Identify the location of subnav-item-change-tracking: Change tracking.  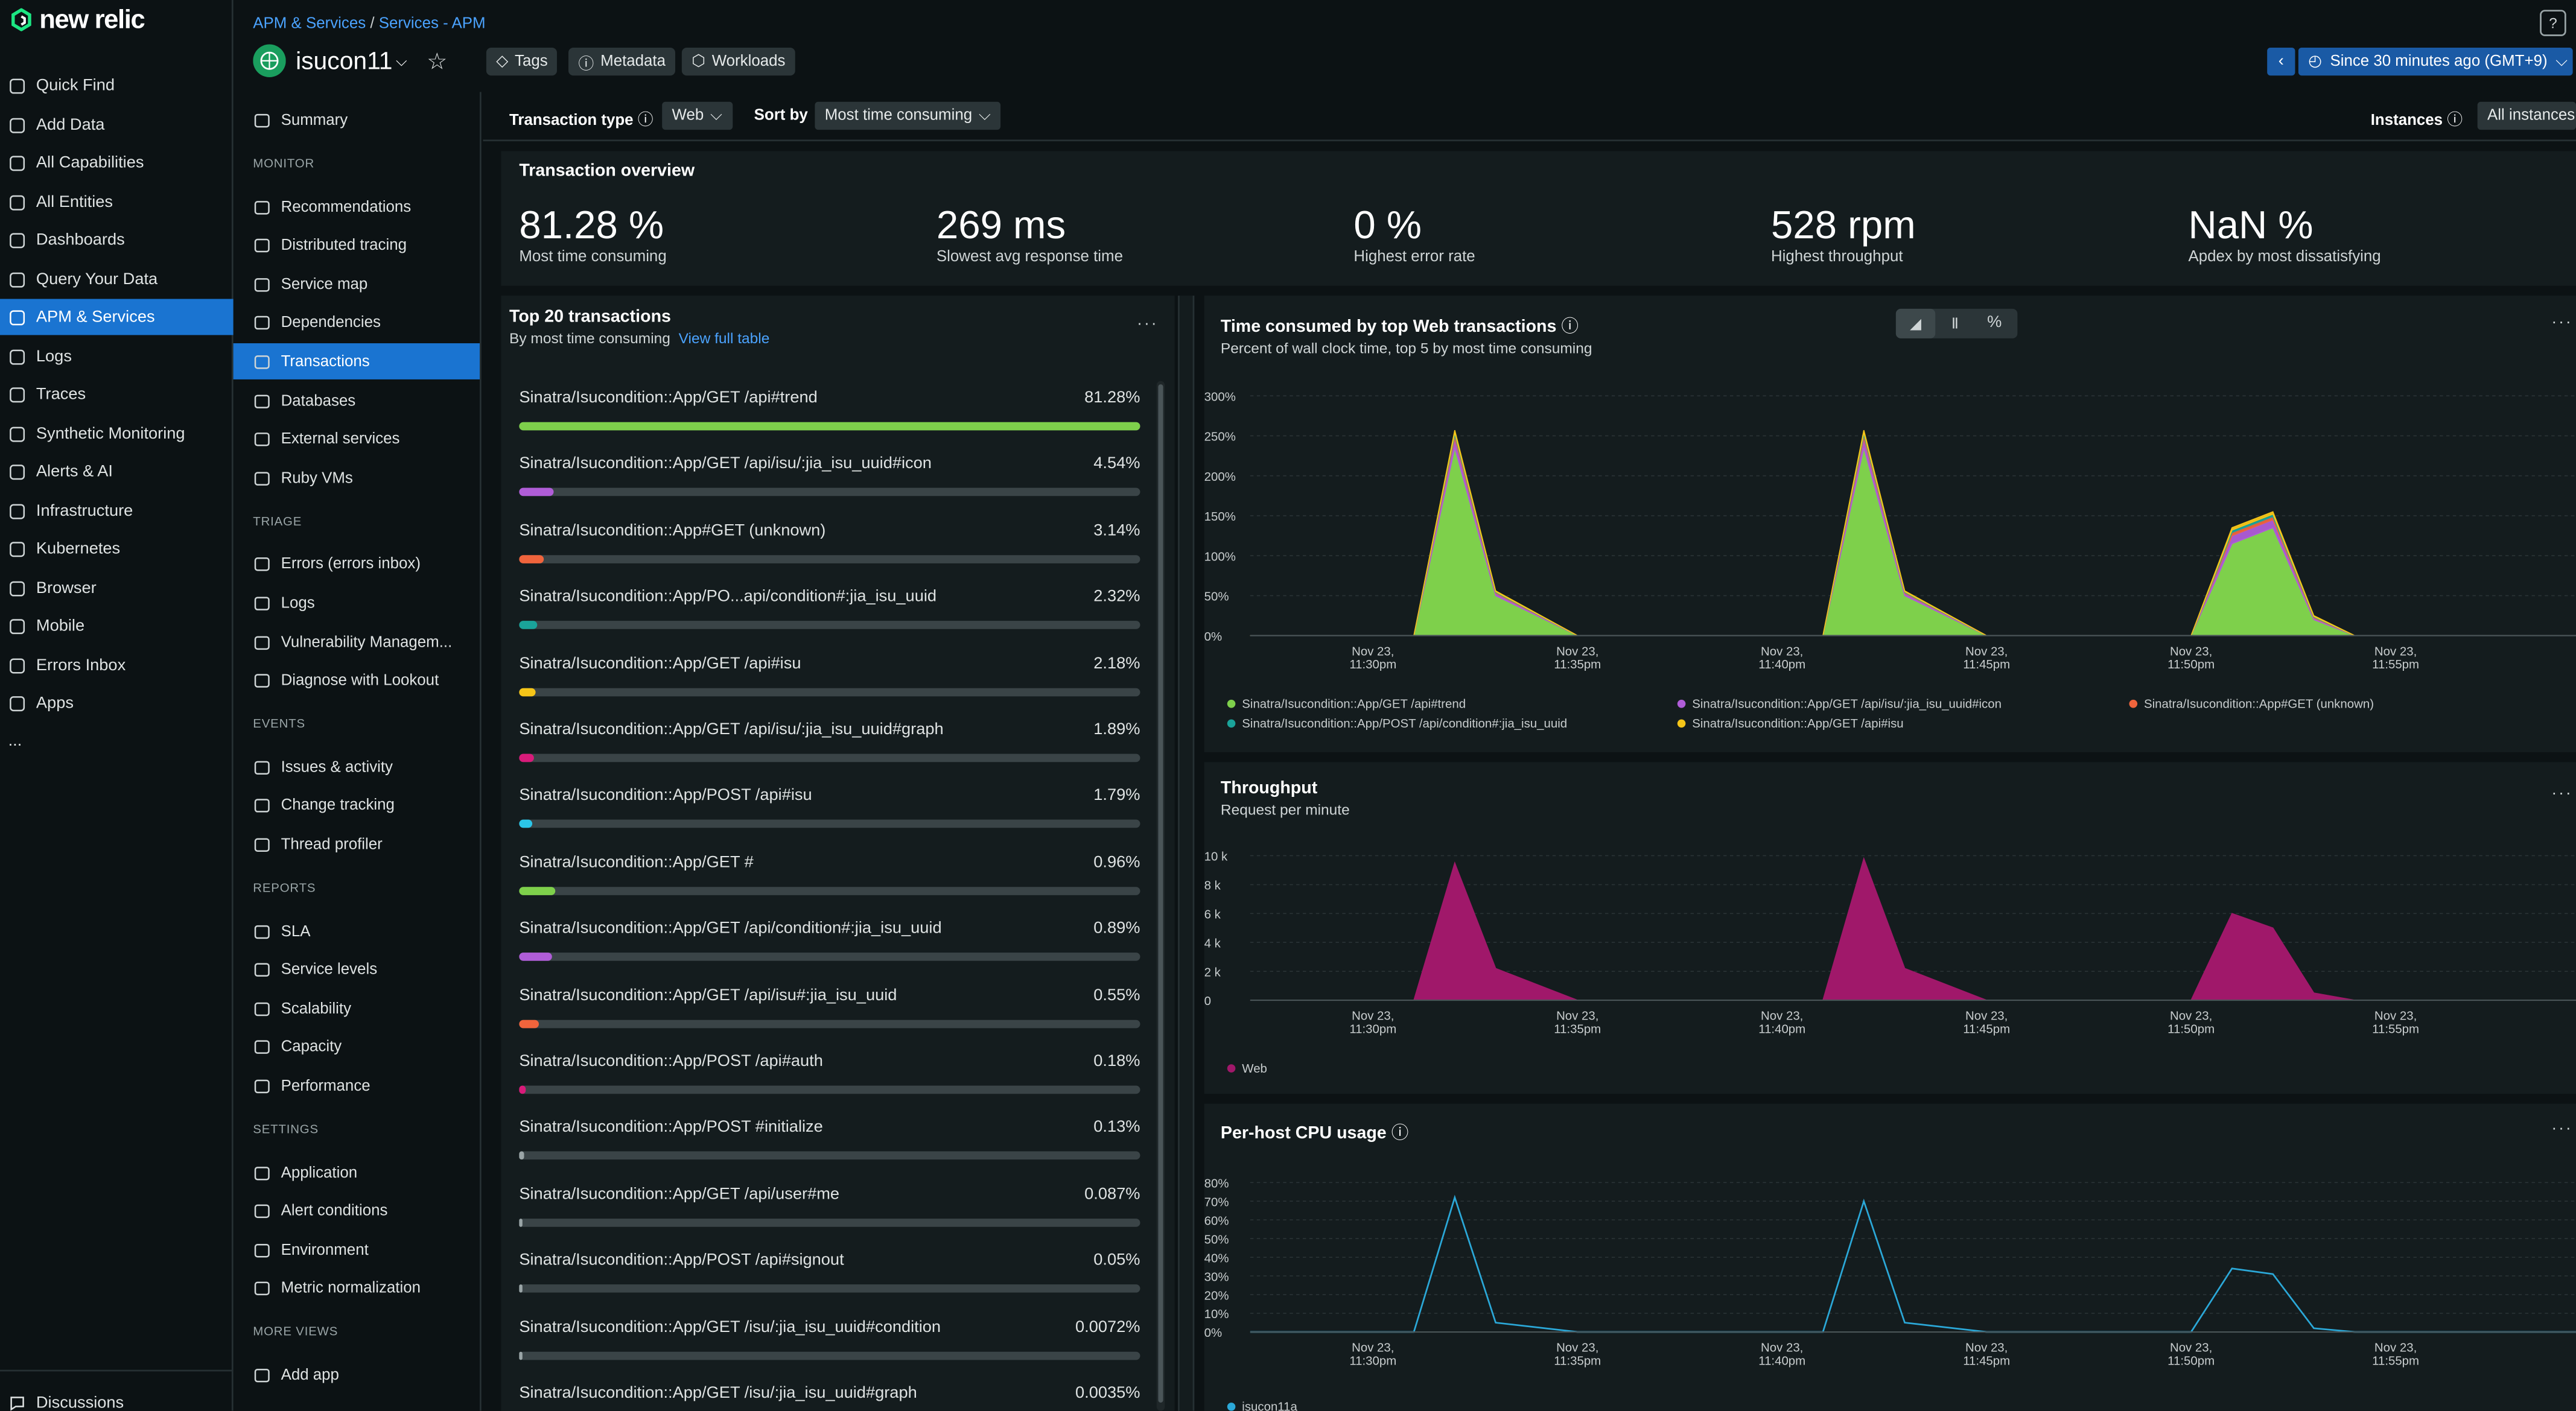
(357, 806).